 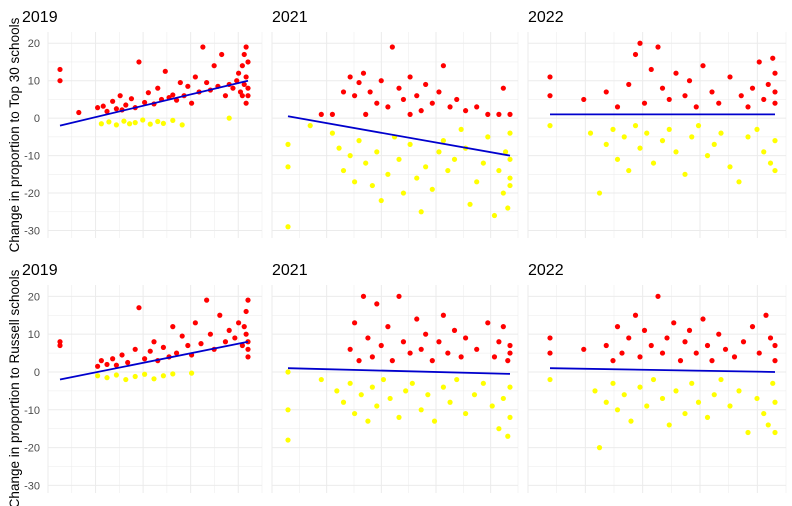 I want to click on y-tick-label: 20, so click(x=34, y=44).